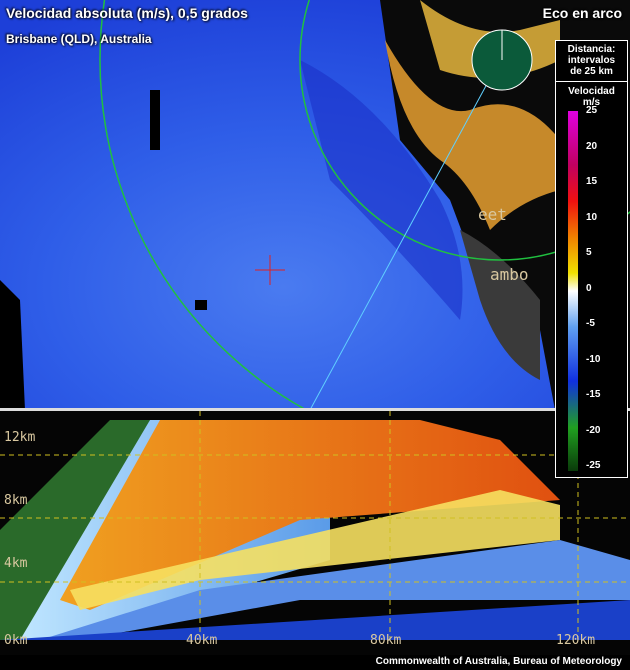  Describe the element at coordinates (79, 39) in the screenshot. I see `location: Brisbane (QLD), Australia` at that location.